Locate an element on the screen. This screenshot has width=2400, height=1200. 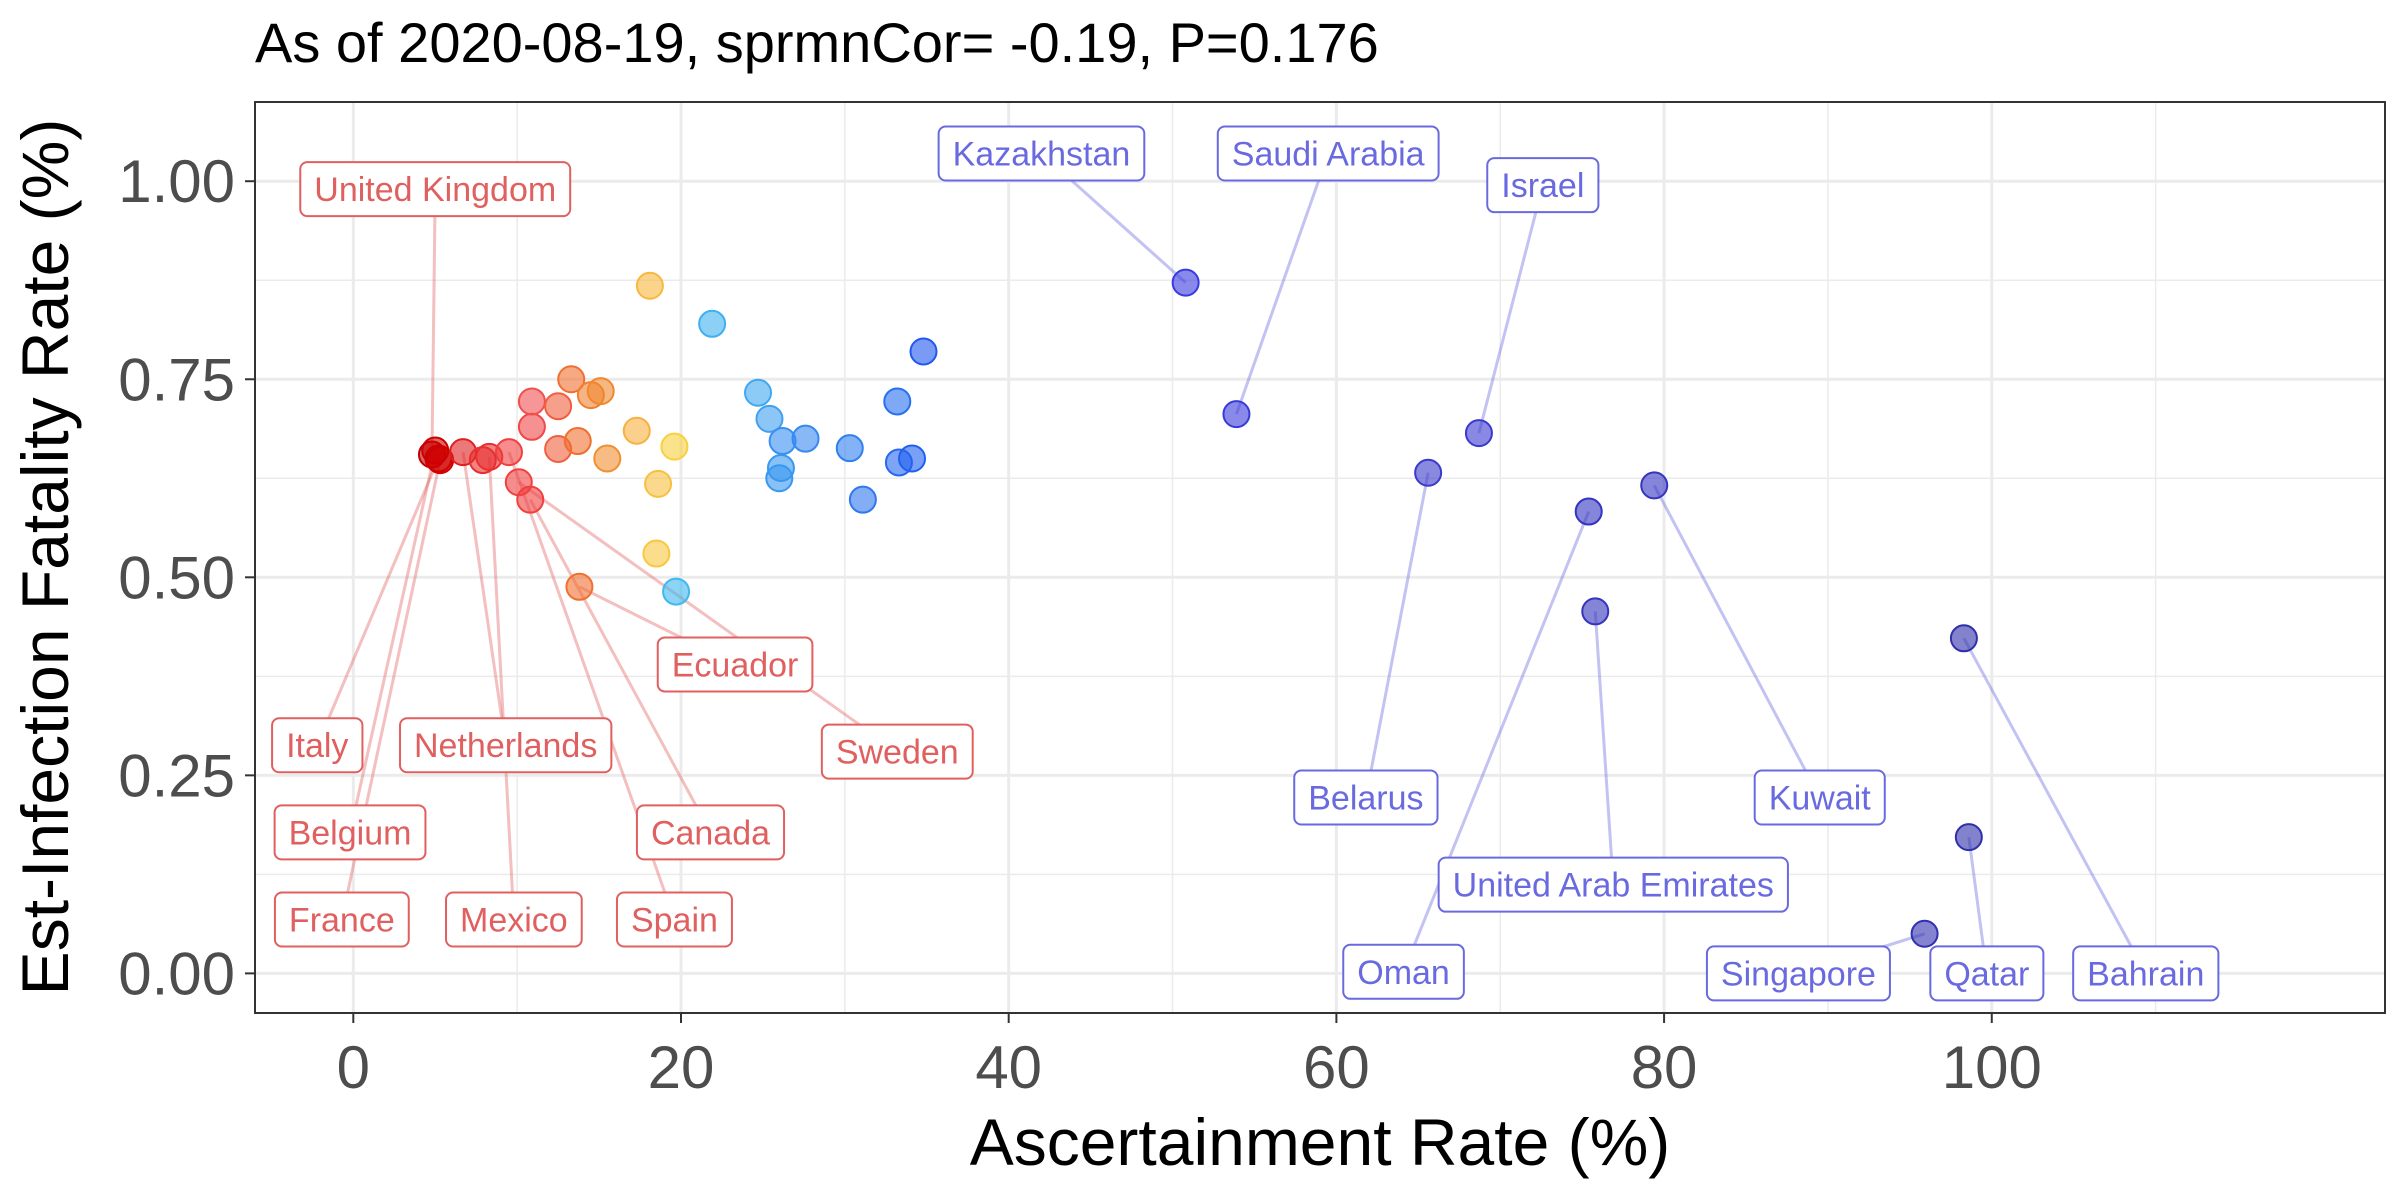
point-label-text: Saudi Arabia is located at coordinates (1328, 154).